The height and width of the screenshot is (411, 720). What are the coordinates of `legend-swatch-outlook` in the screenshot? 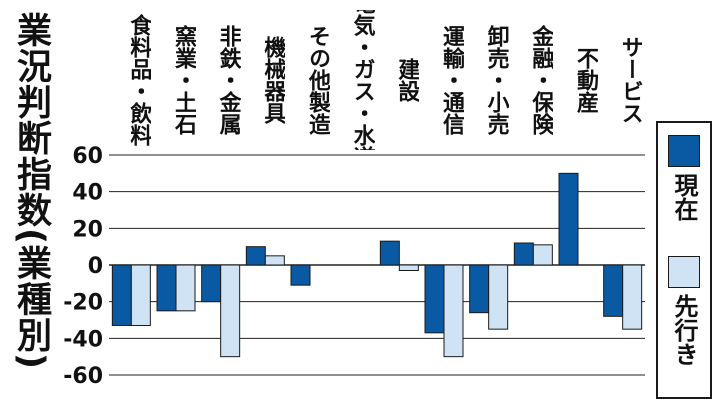 It's located at (684, 272).